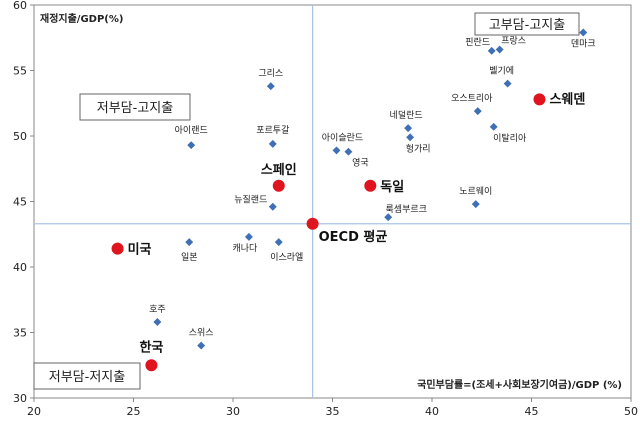 Image resolution: width=640 pixels, height=427 pixels. I want to click on data-point-label: 프랑스, so click(513, 41).